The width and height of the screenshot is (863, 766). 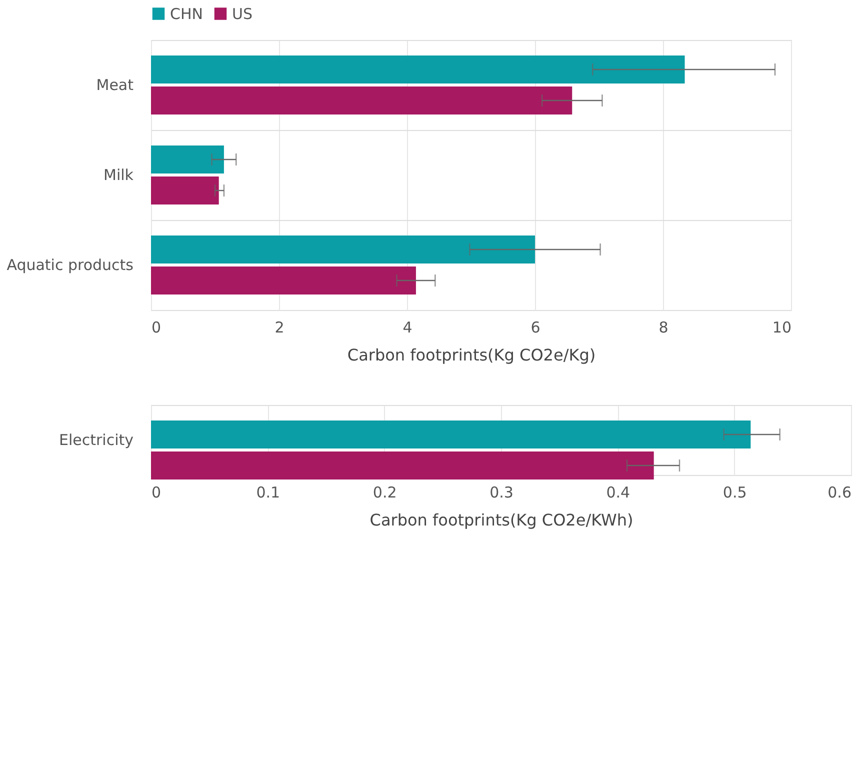 What do you see at coordinates (502, 520) in the screenshot?
I see `x-axis-title: Carbon footprints(Kg CO2e/KWh)` at bounding box center [502, 520].